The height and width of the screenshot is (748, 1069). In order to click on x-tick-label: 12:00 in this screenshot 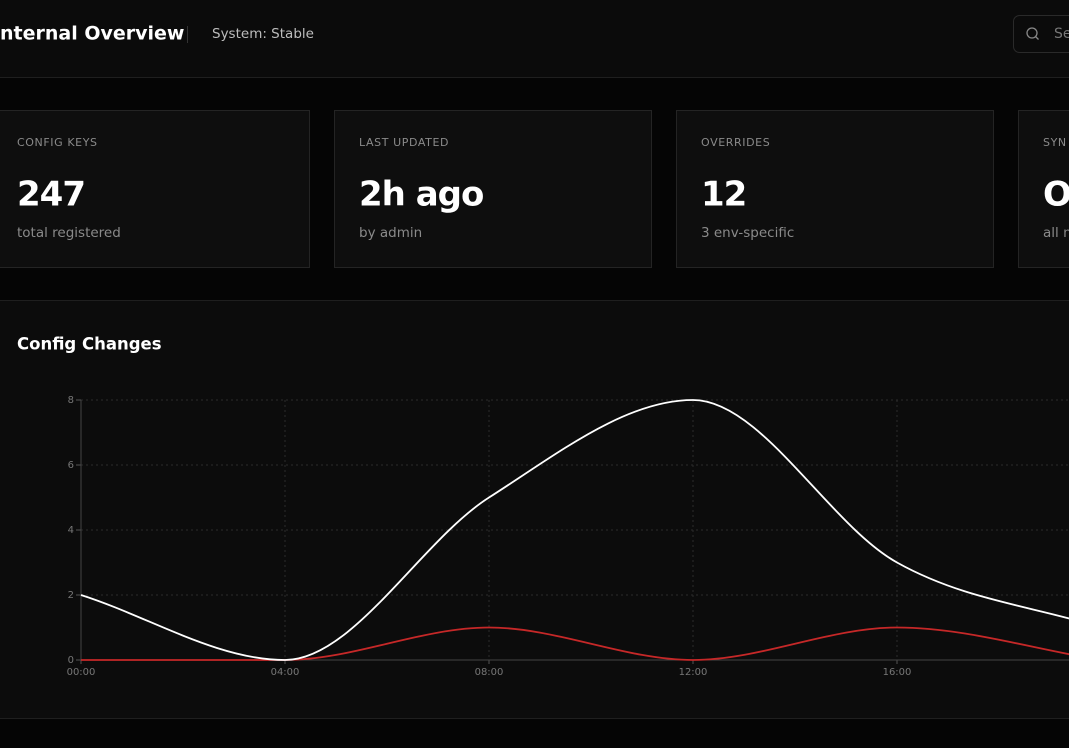, I will do `click(693, 672)`.